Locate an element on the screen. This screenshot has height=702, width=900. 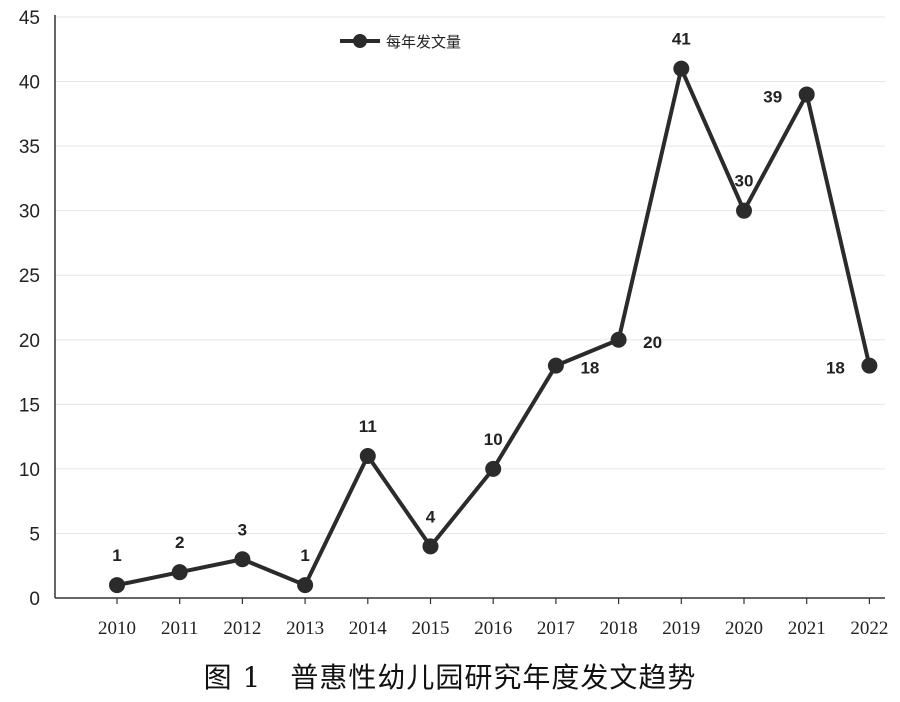
legend-marker is located at coordinates (360, 41).